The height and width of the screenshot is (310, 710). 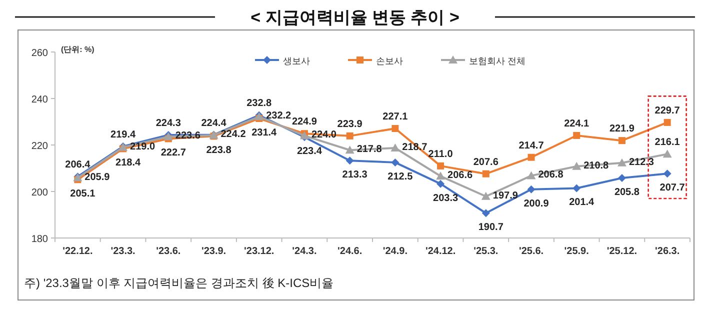 What do you see at coordinates (445, 198) in the screenshot?
I see `data-label: 203.3` at bounding box center [445, 198].